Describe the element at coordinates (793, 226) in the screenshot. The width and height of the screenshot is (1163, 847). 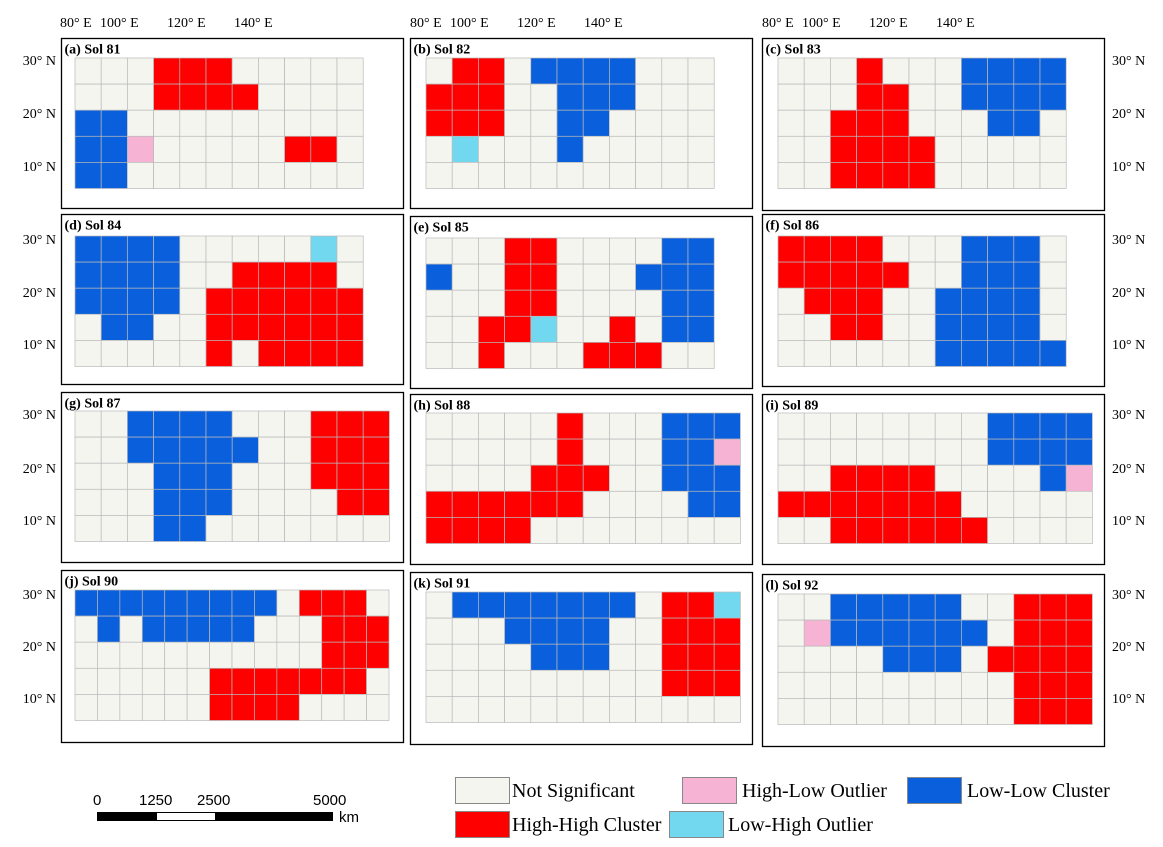
I see `panel-title: (f) Sol 86` at that location.